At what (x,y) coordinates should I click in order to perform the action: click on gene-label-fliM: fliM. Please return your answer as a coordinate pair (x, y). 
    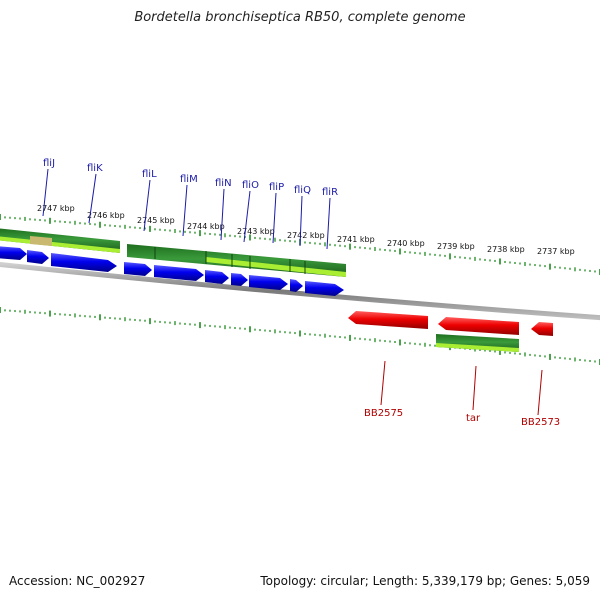
    Looking at the image, I should click on (189, 179).